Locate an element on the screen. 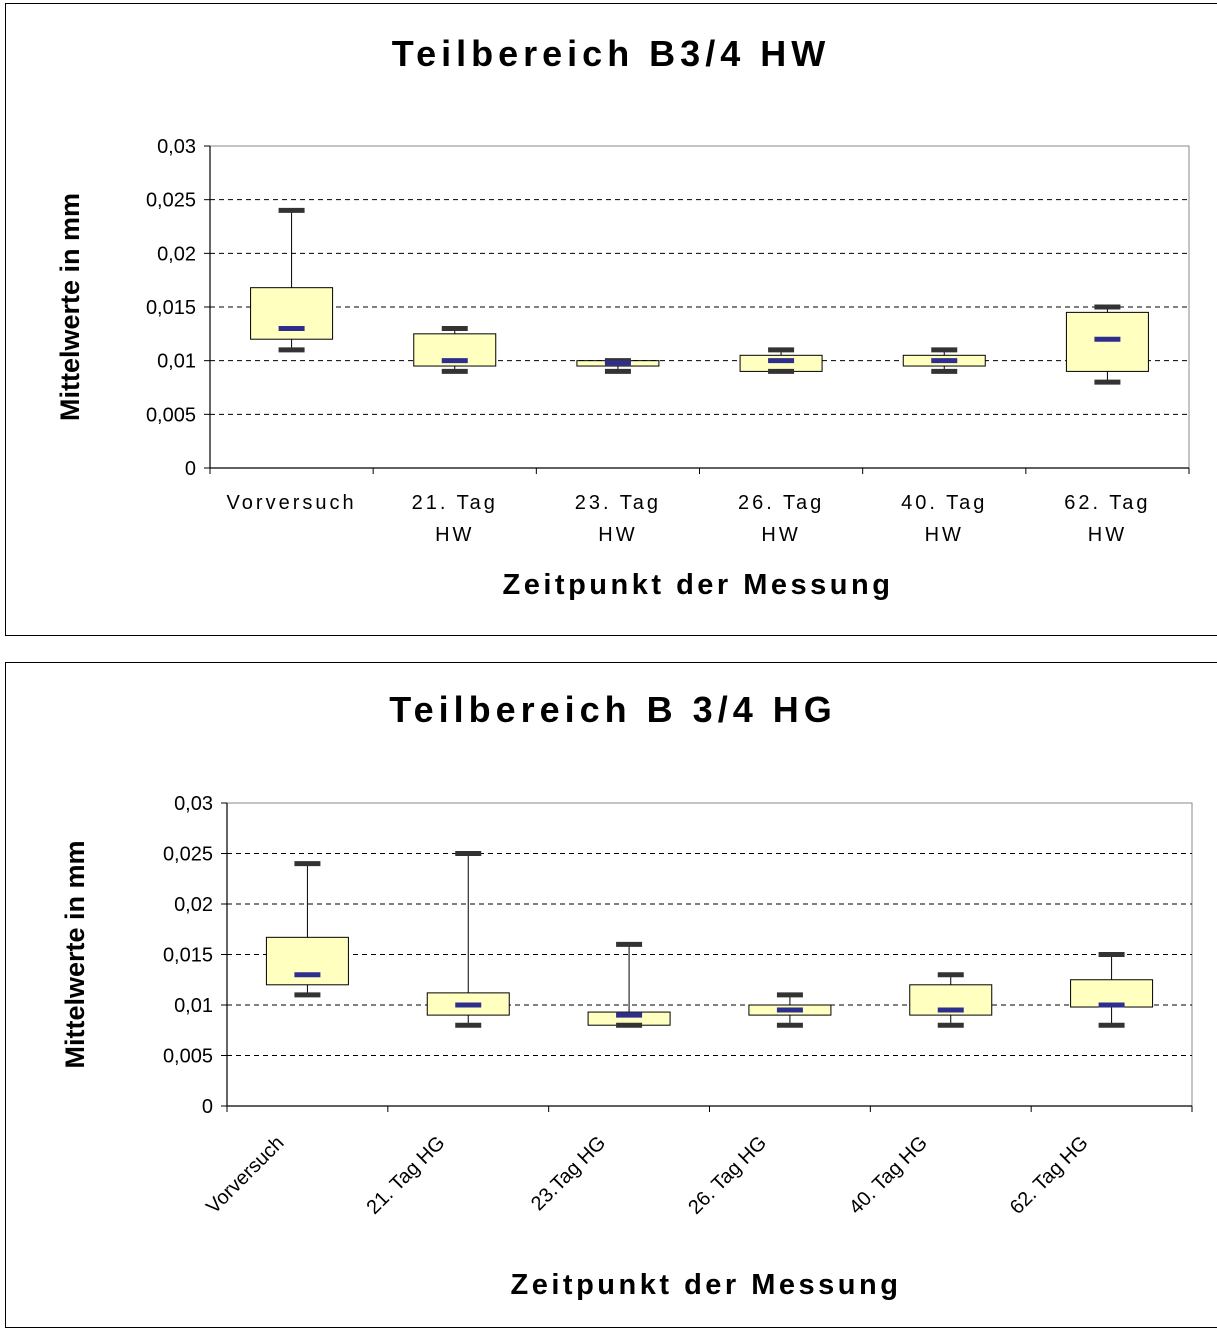  chart1-y-tick-label: 0,02 is located at coordinates (176, 254).